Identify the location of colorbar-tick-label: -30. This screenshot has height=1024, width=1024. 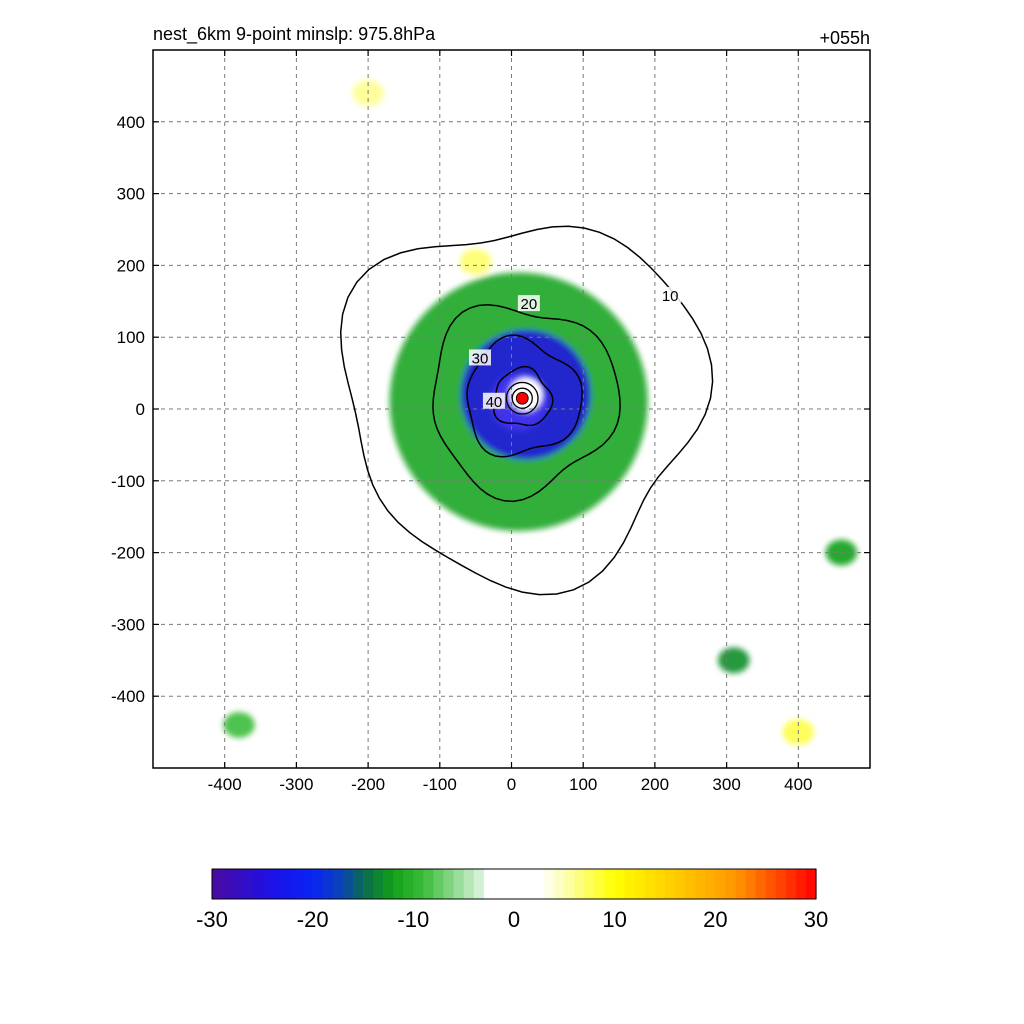
(212, 919).